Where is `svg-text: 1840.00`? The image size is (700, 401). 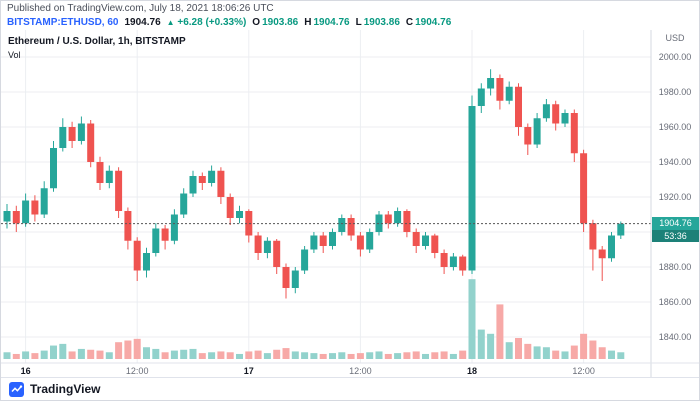 svg-text: 1840.00 is located at coordinates (675, 337).